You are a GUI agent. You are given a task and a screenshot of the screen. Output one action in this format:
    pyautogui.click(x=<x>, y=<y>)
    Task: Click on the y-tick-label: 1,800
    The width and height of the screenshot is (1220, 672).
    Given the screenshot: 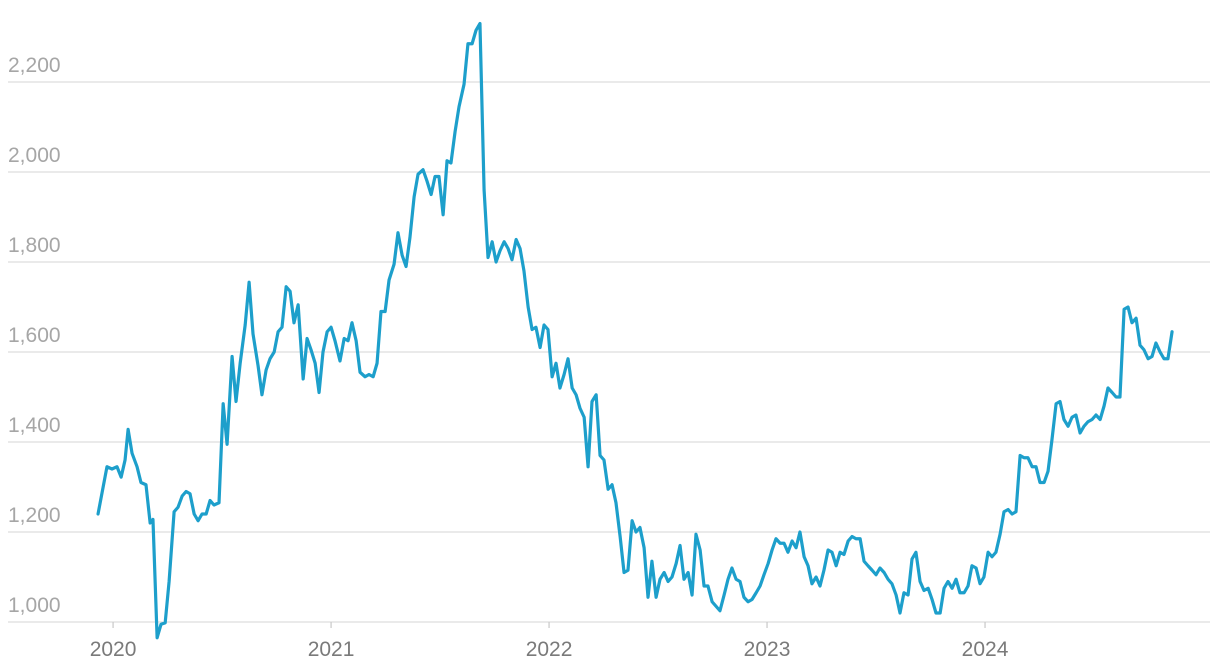 What is the action you would take?
    pyautogui.click(x=34, y=245)
    